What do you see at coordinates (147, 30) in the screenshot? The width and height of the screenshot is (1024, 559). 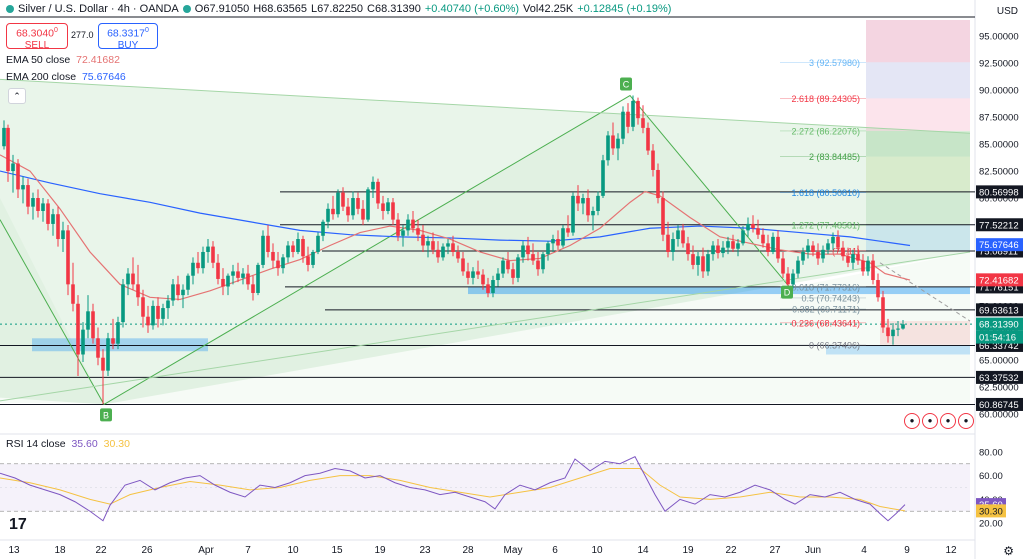 I see `buy-price-sup: 0` at bounding box center [147, 30].